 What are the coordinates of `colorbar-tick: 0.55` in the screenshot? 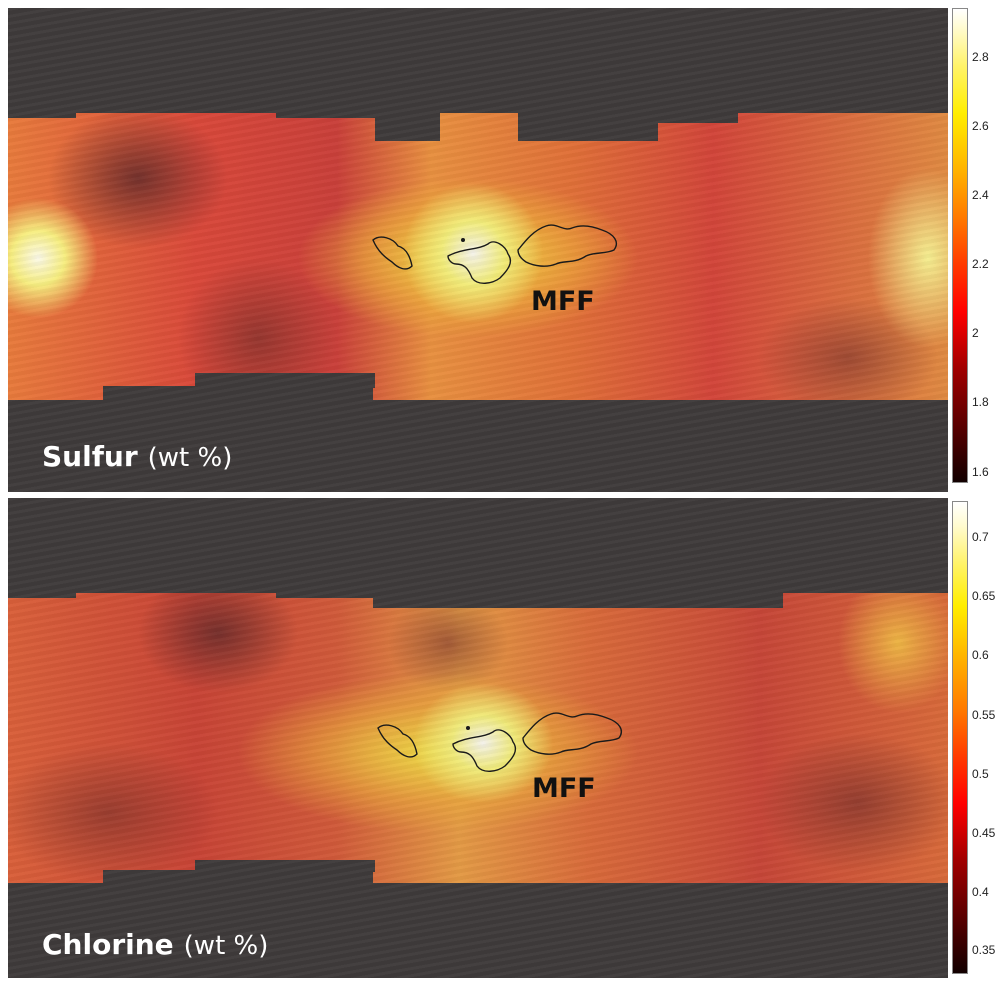 It's located at (984, 715).